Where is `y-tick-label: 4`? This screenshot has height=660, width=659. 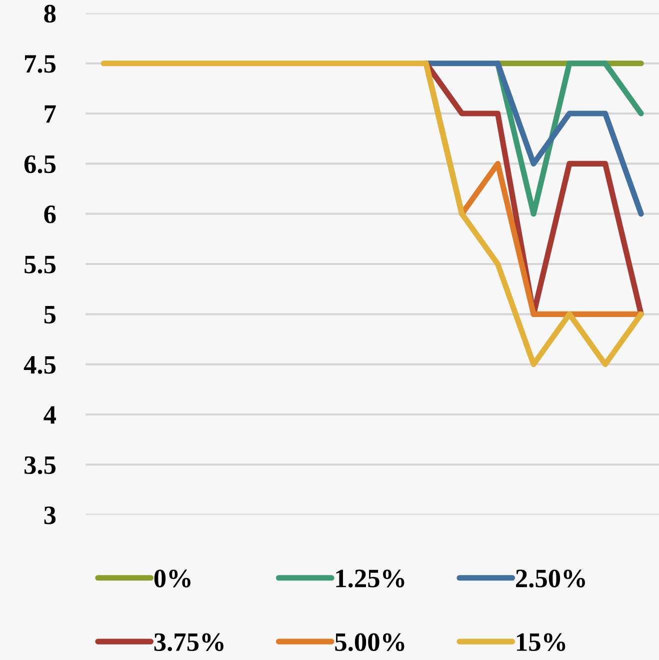 y-tick-label: 4 is located at coordinates (50, 415).